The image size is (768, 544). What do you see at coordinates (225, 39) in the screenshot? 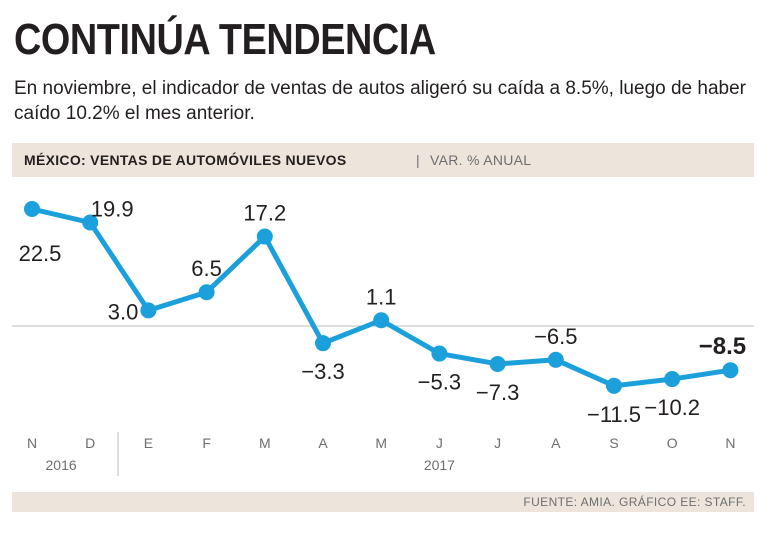
I see `chart-title: CONTINÚA TENDENCIA` at bounding box center [225, 39].